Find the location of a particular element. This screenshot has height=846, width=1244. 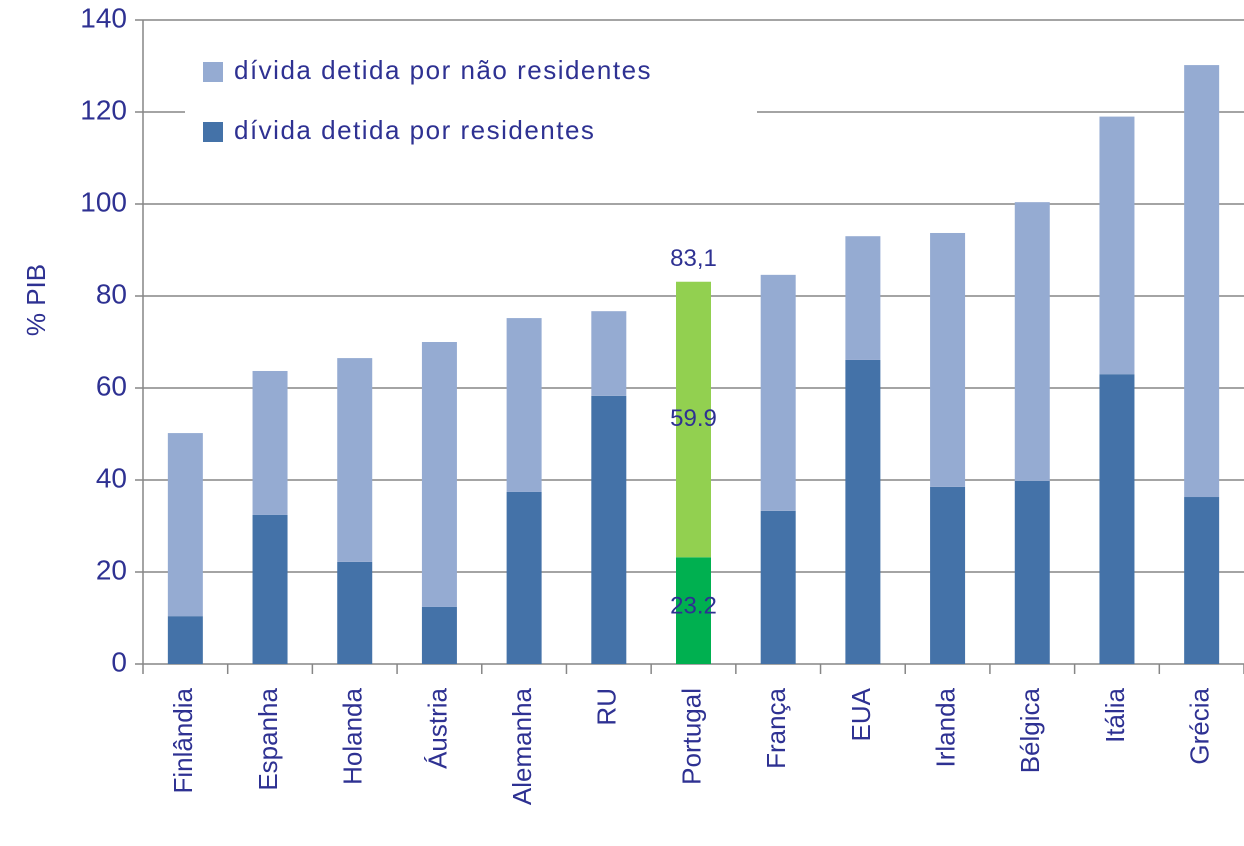

y-tick-label: 80 is located at coordinates (111, 293).